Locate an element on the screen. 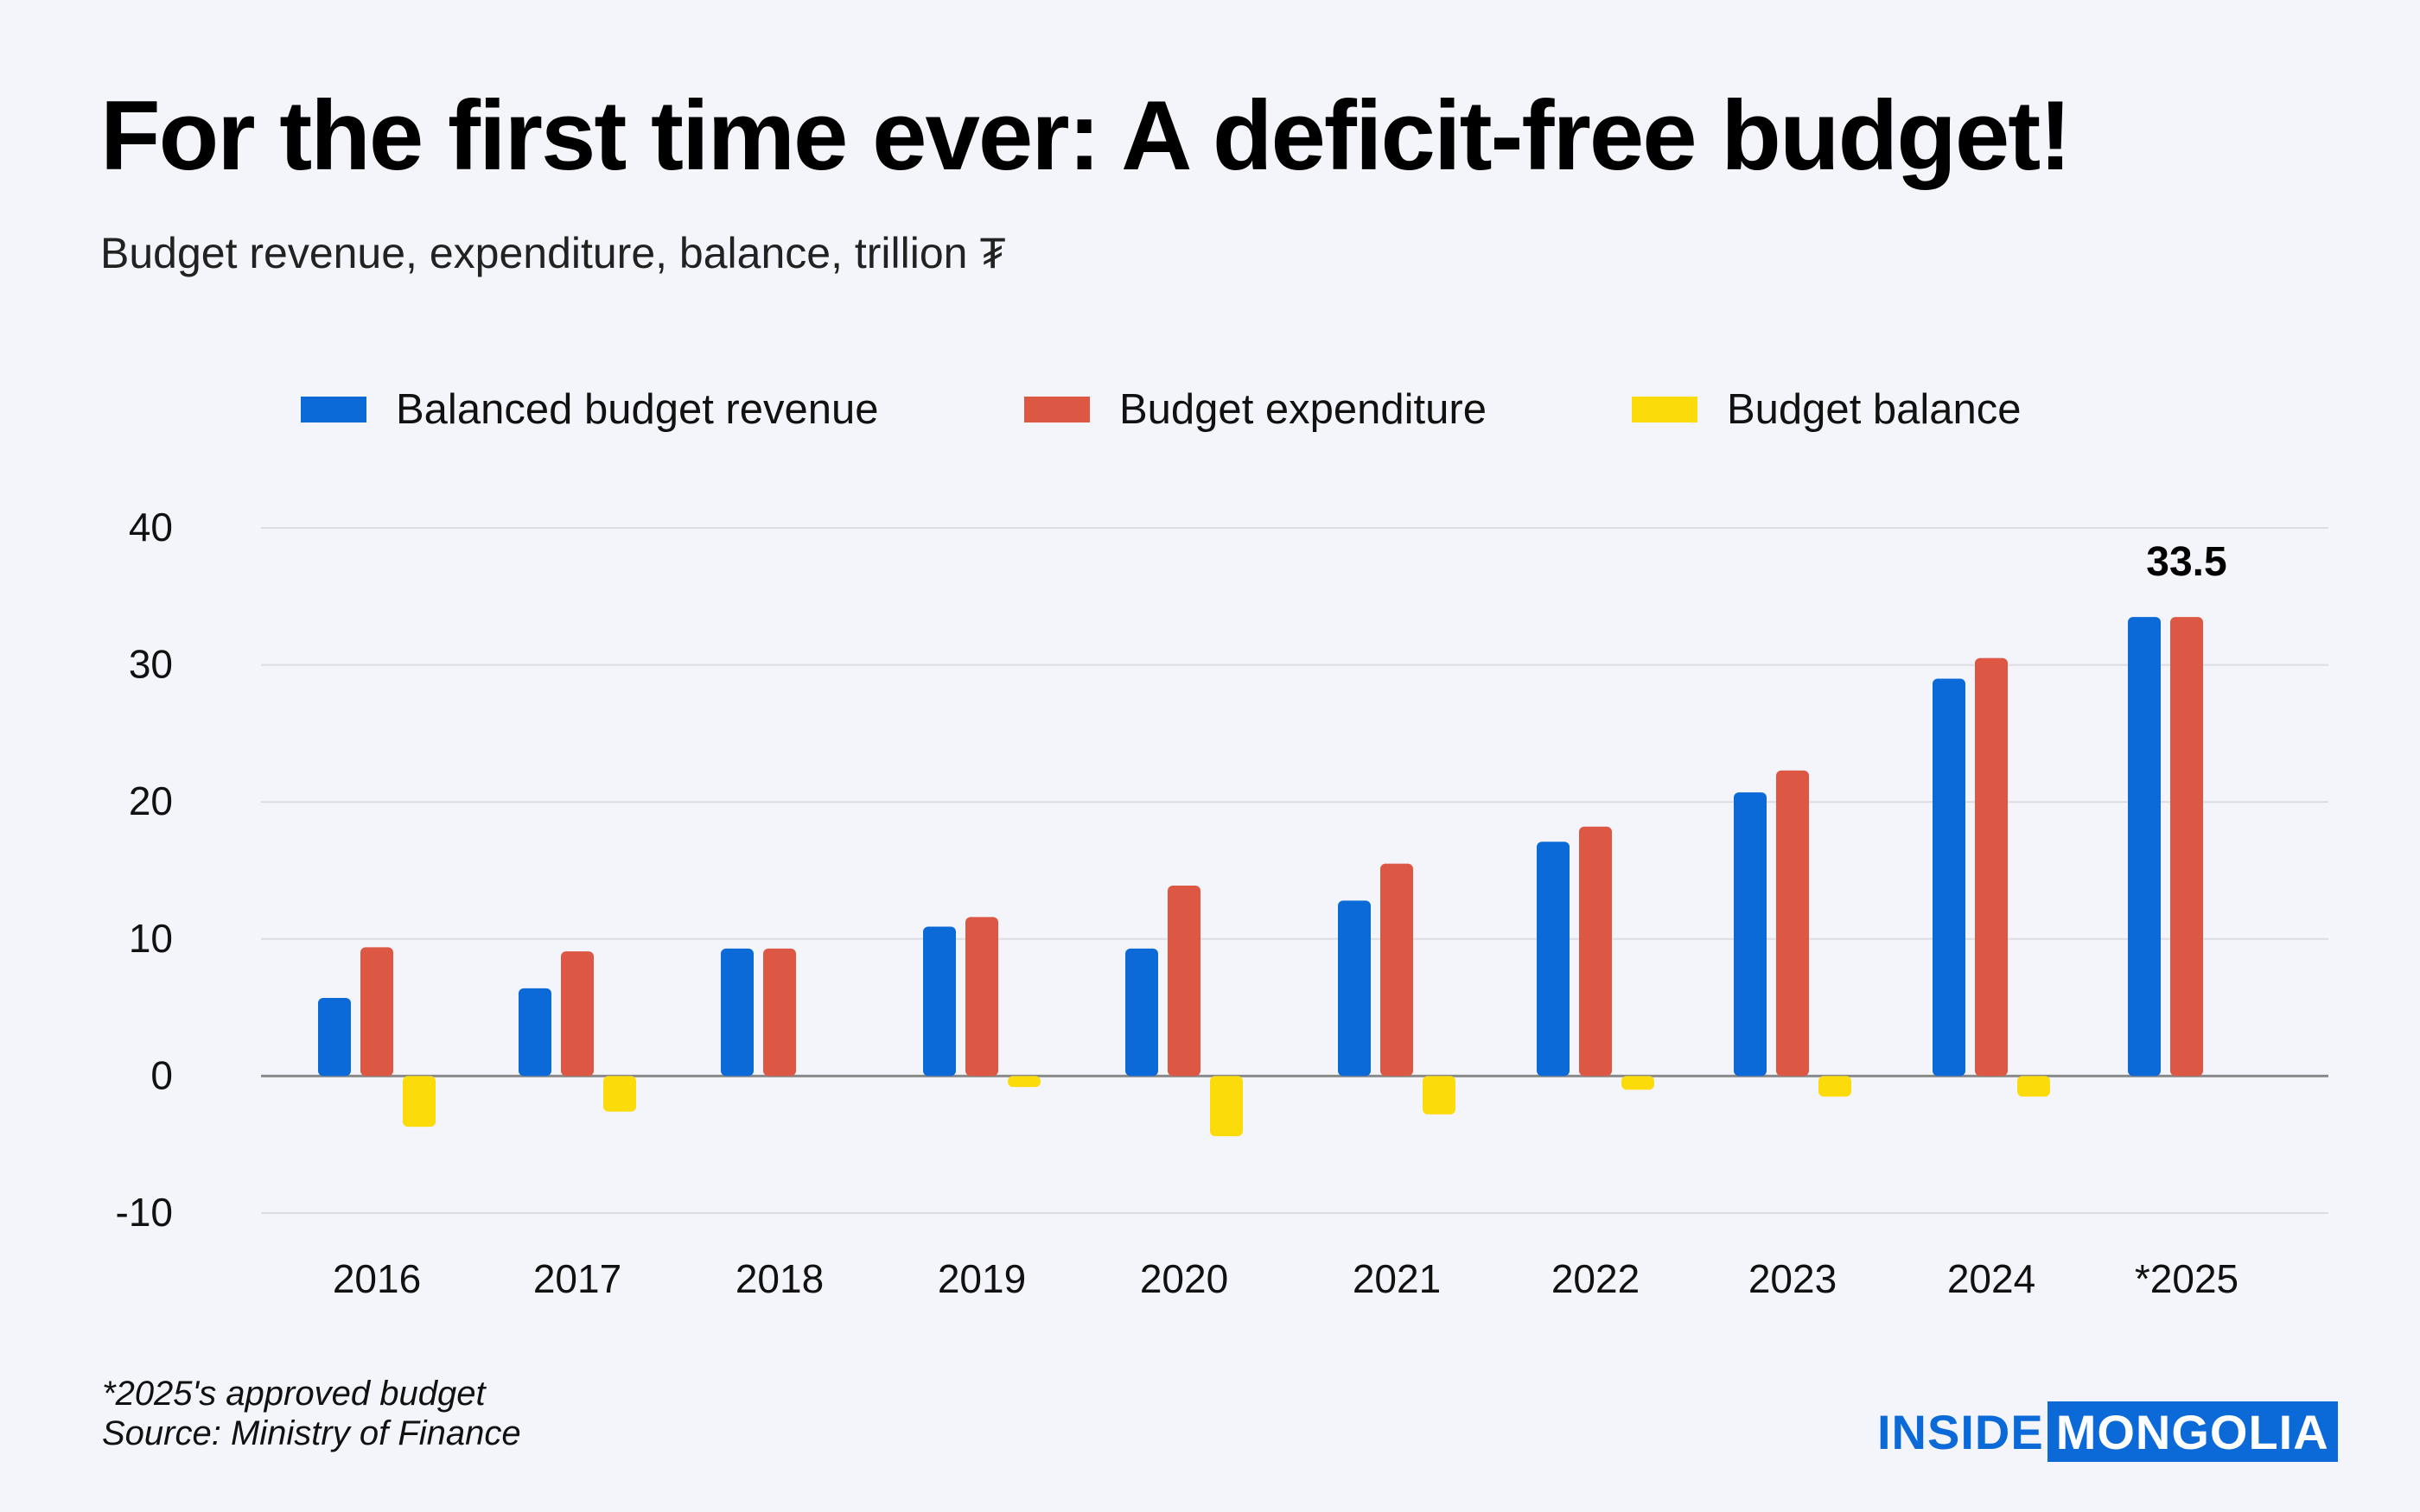 This screenshot has height=1512, width=2420. x-tick-label: 2018 is located at coordinates (780, 1278).